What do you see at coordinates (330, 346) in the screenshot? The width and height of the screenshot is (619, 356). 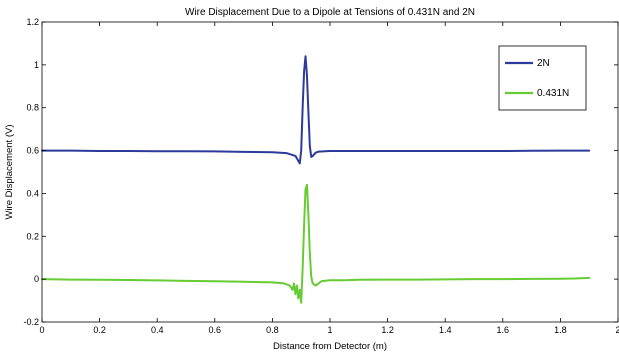 I see `x-axis-title: Distance from Detector (m)` at bounding box center [330, 346].